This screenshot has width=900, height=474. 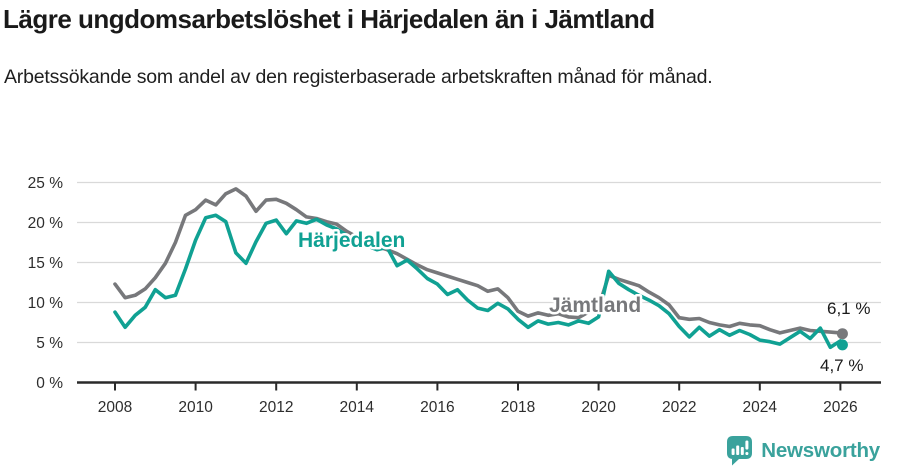 I want to click on y-tick-label: 20 %, so click(x=46, y=223).